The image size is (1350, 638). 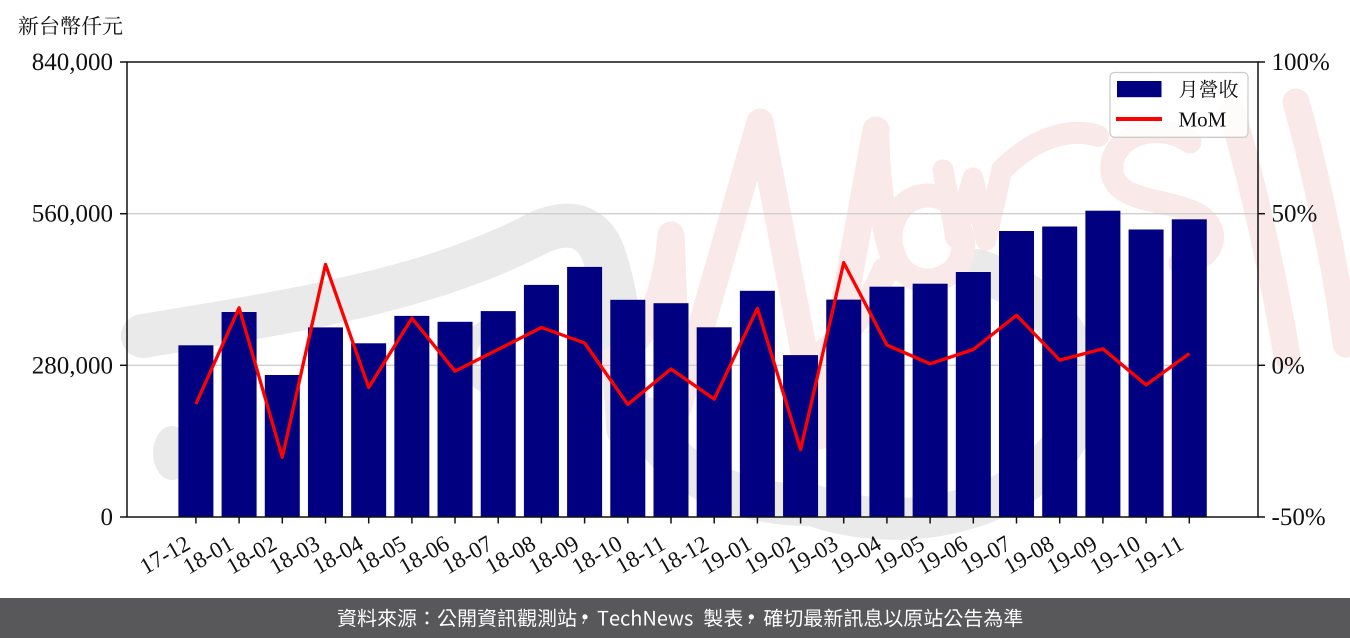 What do you see at coordinates (1288, 365) in the screenshot?
I see `svg-text: 0%` at bounding box center [1288, 365].